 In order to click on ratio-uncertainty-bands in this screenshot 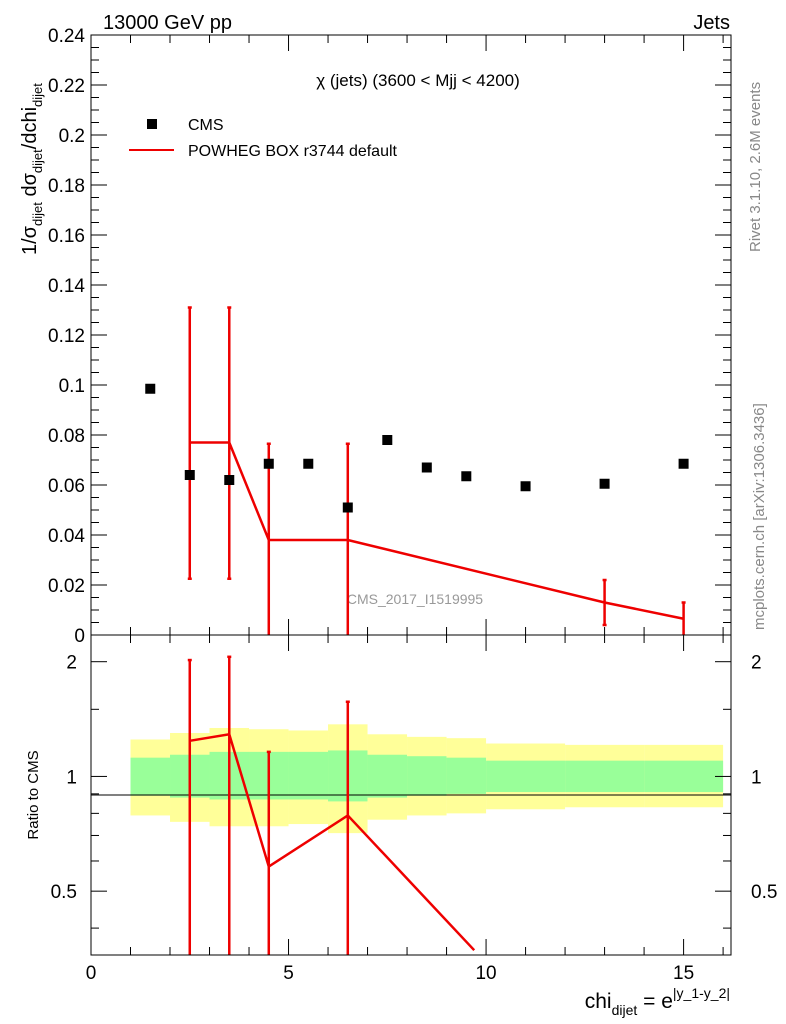, I will do `click(427, 779)`.